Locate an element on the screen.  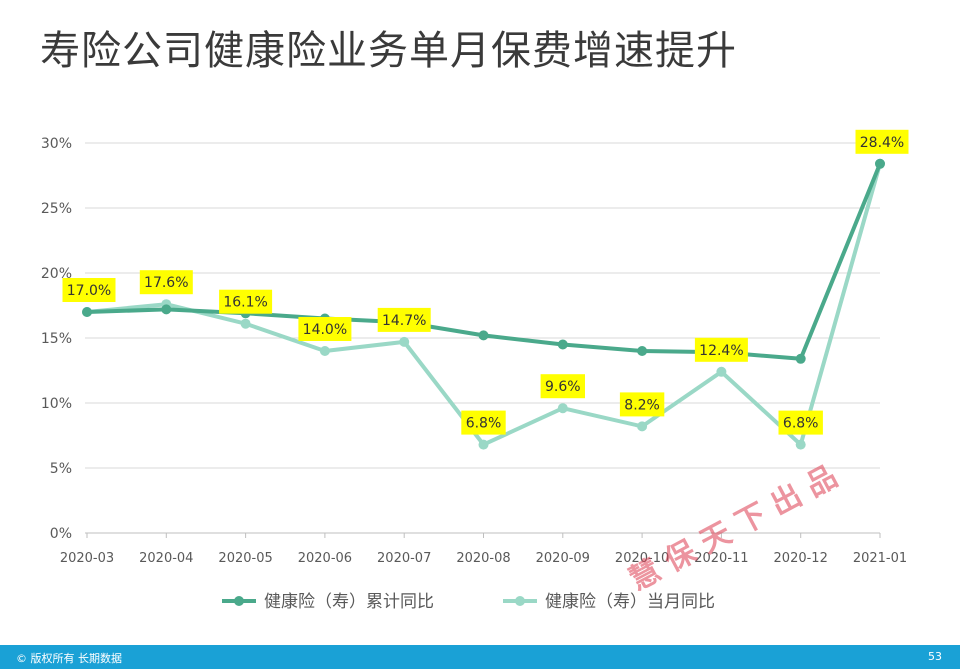
x-tick-label: 2020-12 is located at coordinates (801, 558).